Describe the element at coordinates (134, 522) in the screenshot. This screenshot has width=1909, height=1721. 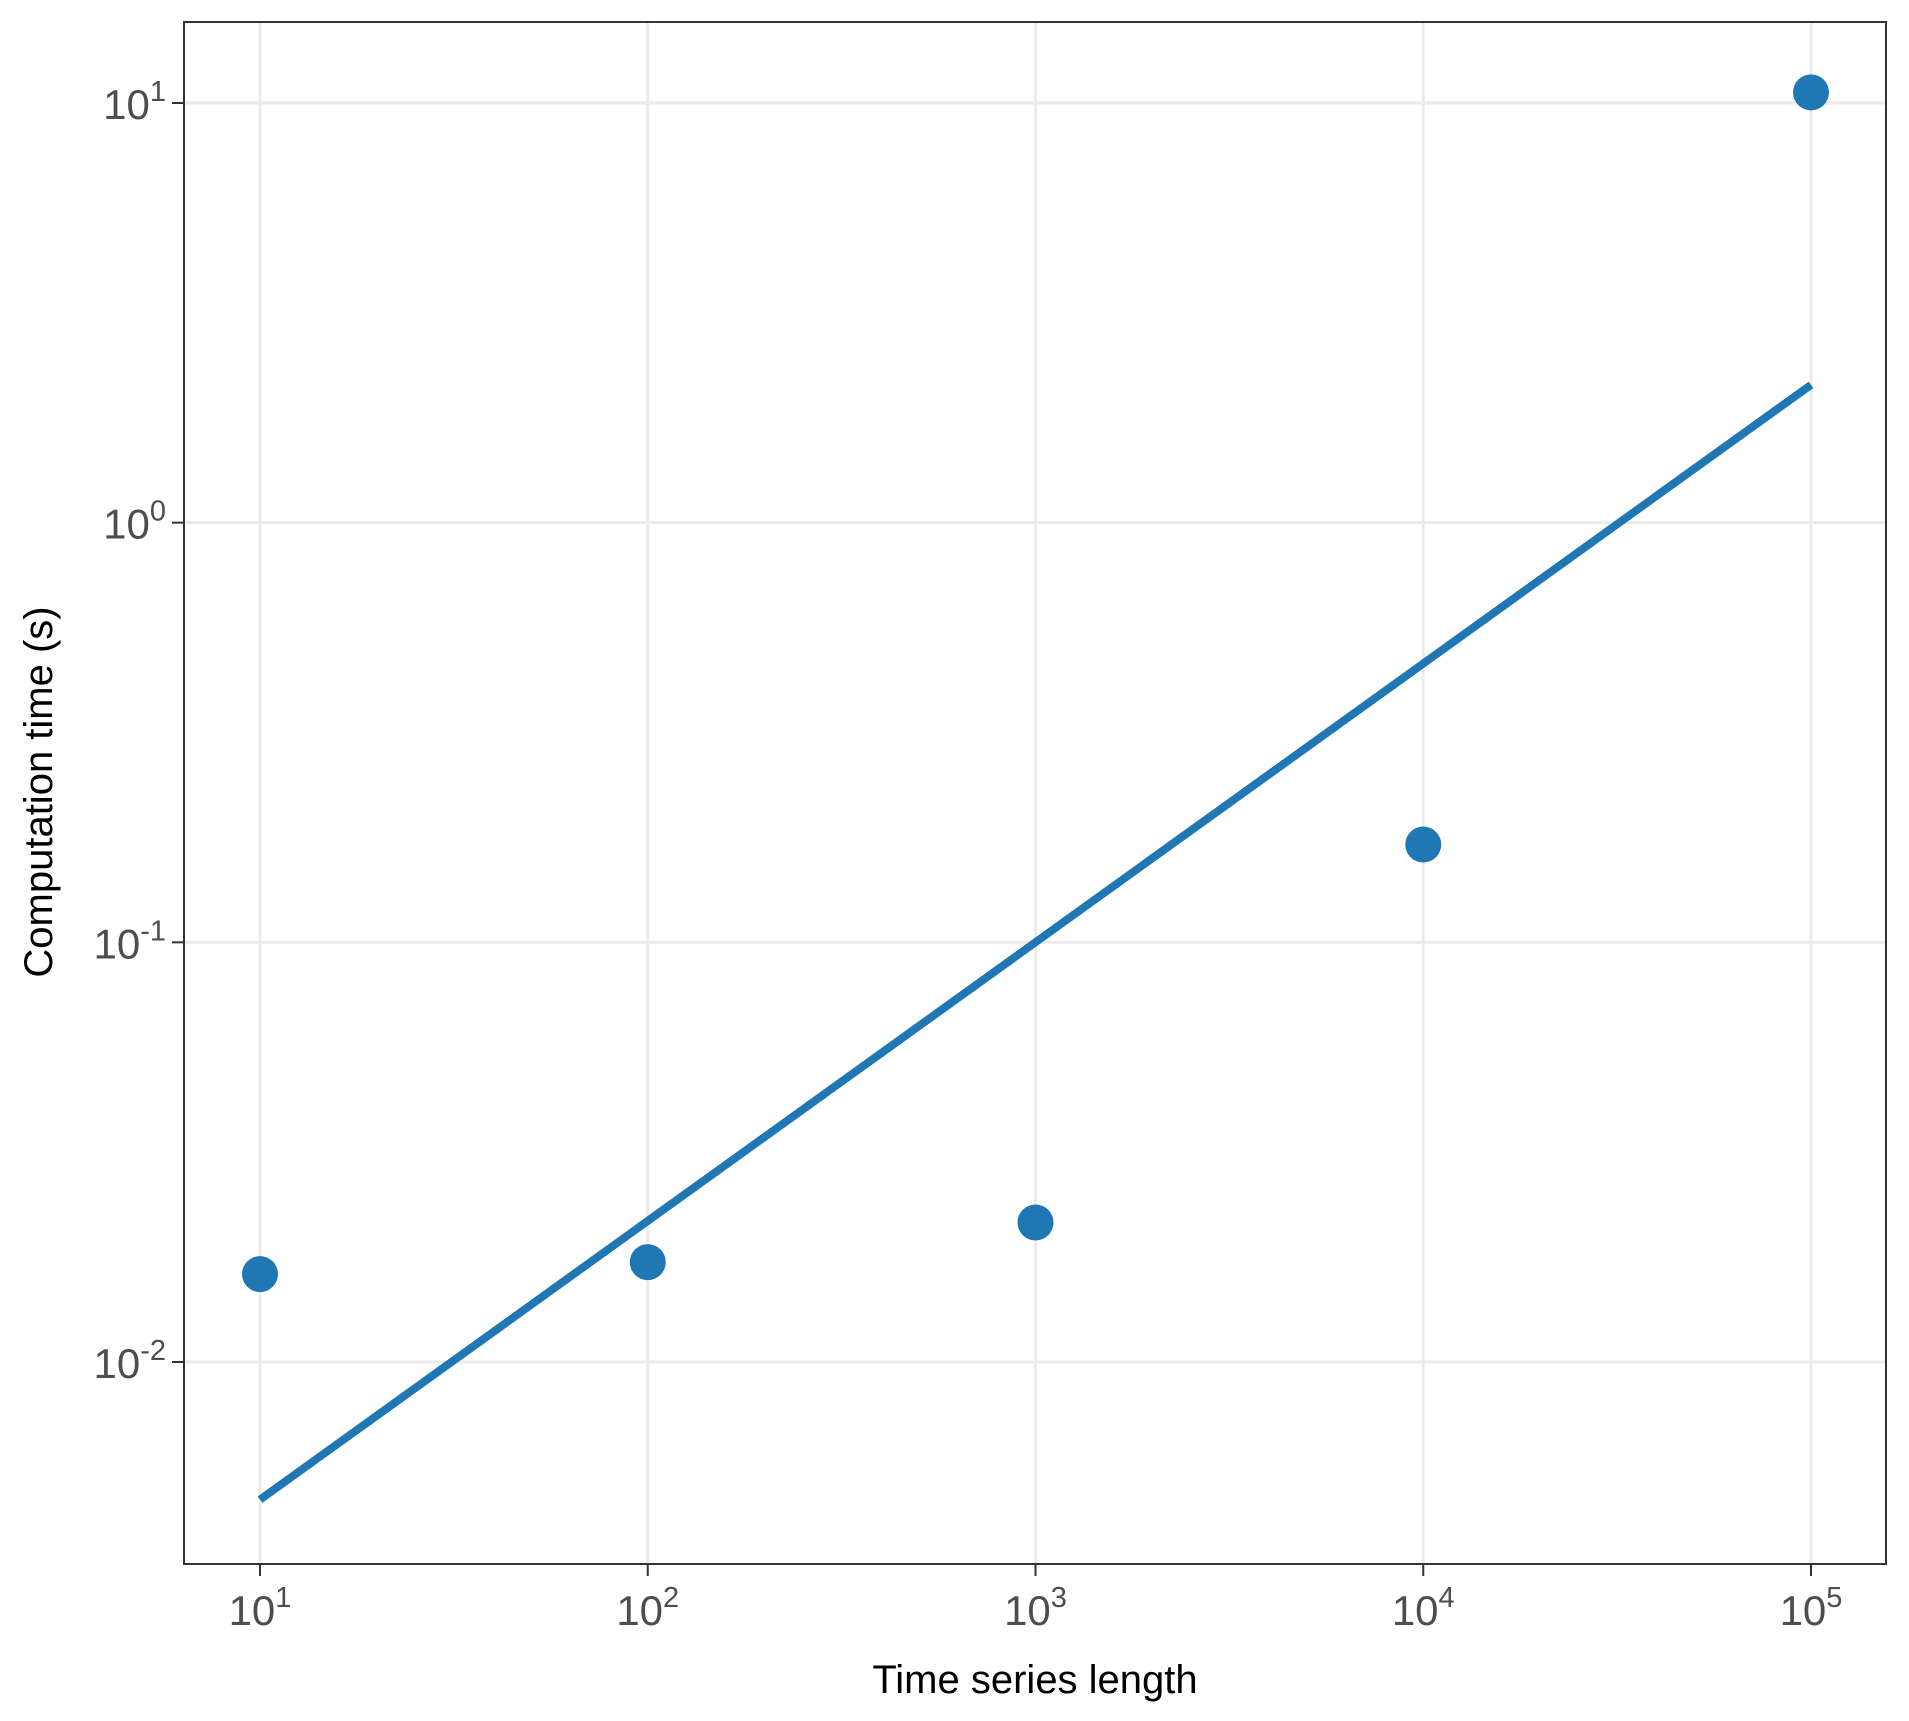
I see `y-tick-label: 10⁰` at that location.